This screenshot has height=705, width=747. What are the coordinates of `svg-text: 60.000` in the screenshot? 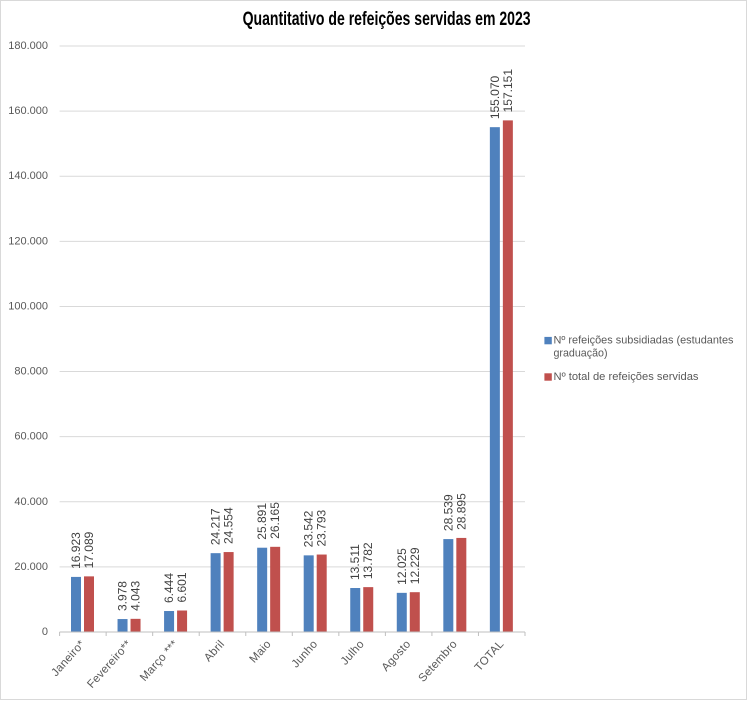 It's located at (31, 437).